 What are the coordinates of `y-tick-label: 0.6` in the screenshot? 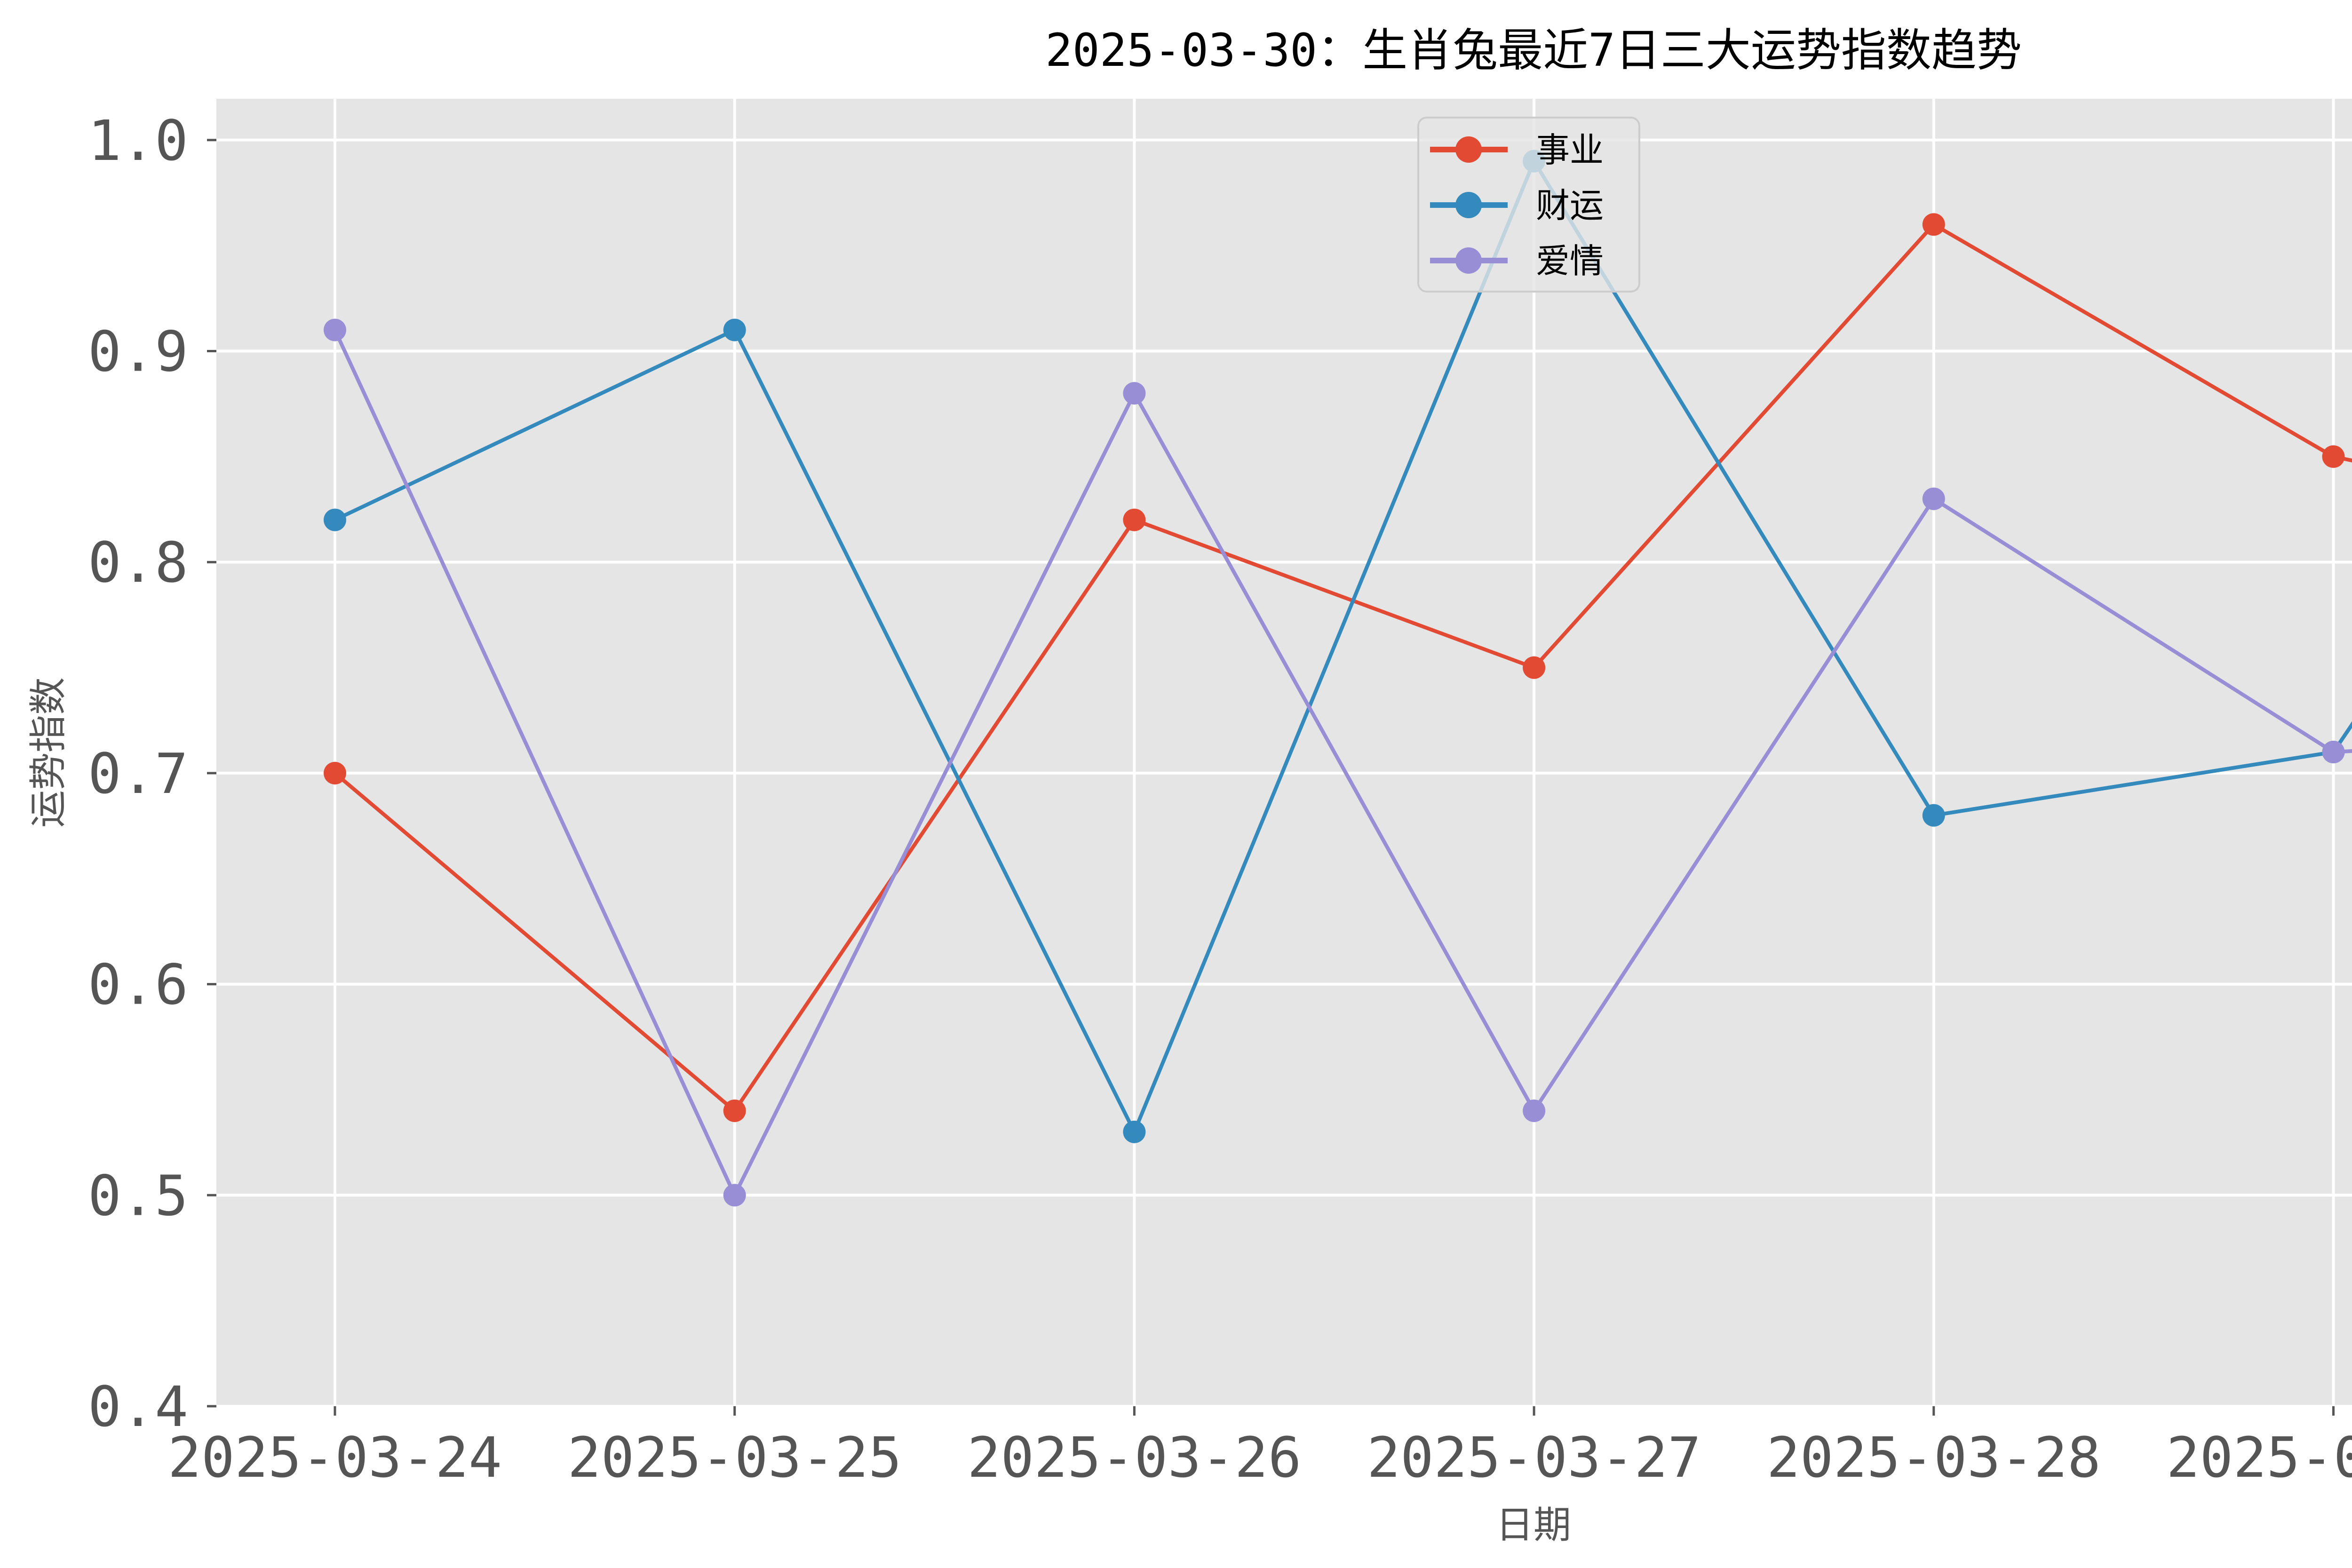 It's located at (138, 984).